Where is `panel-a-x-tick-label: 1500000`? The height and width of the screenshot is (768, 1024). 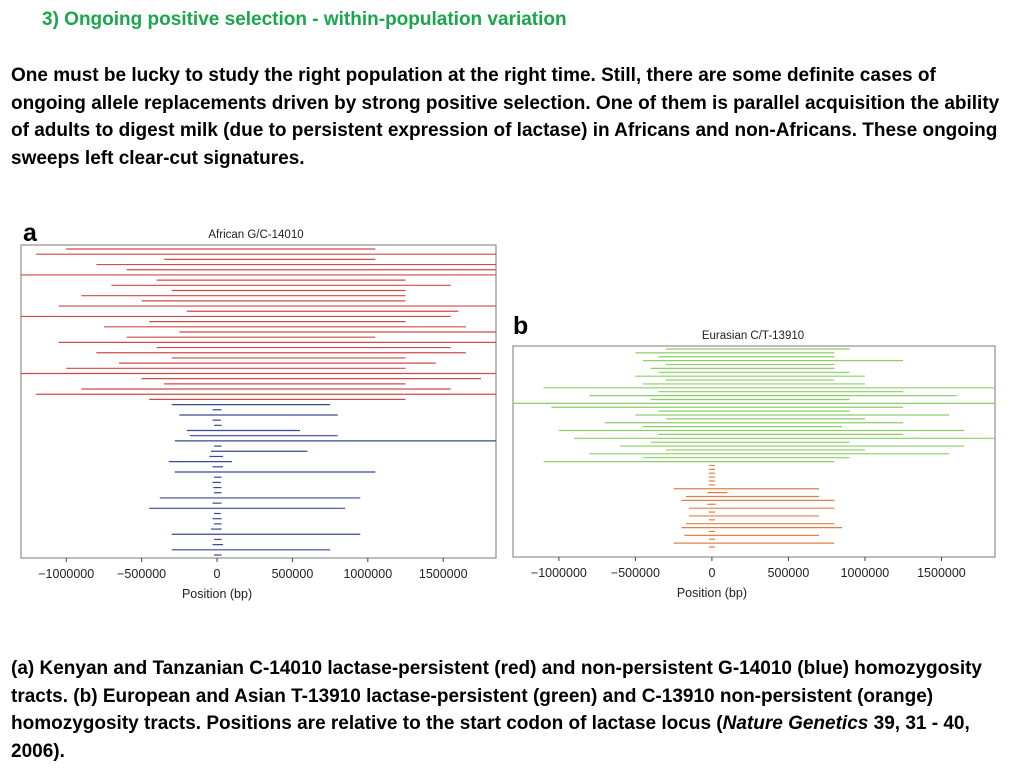
panel-a-x-tick-label: 1500000 is located at coordinates (443, 574).